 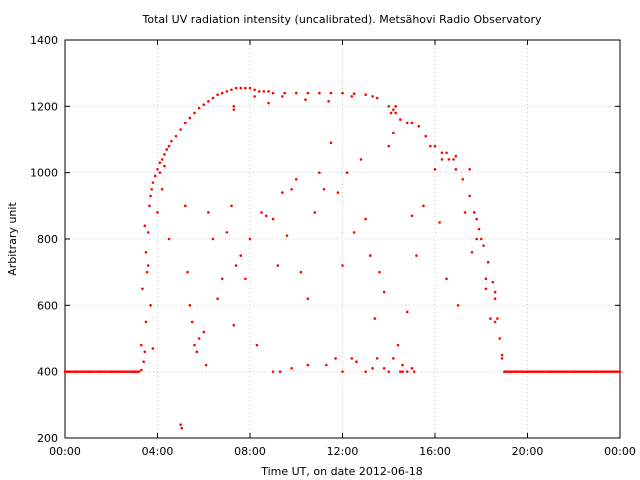 I want to click on y-tick-label: 600, so click(x=47, y=305).